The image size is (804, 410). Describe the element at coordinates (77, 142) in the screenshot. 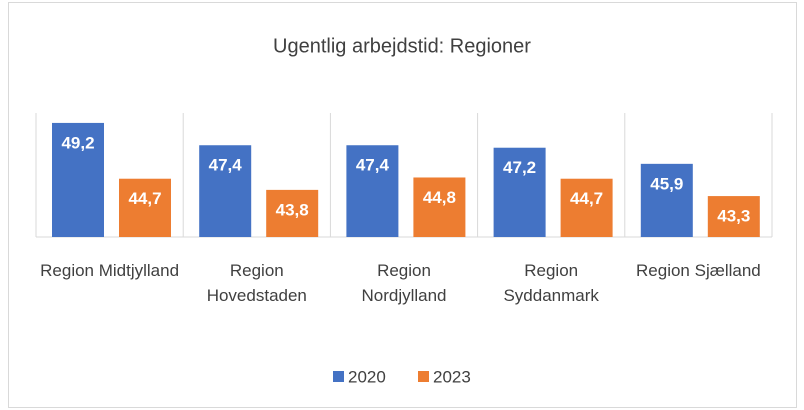

I see `data-label: 49,2` at that location.